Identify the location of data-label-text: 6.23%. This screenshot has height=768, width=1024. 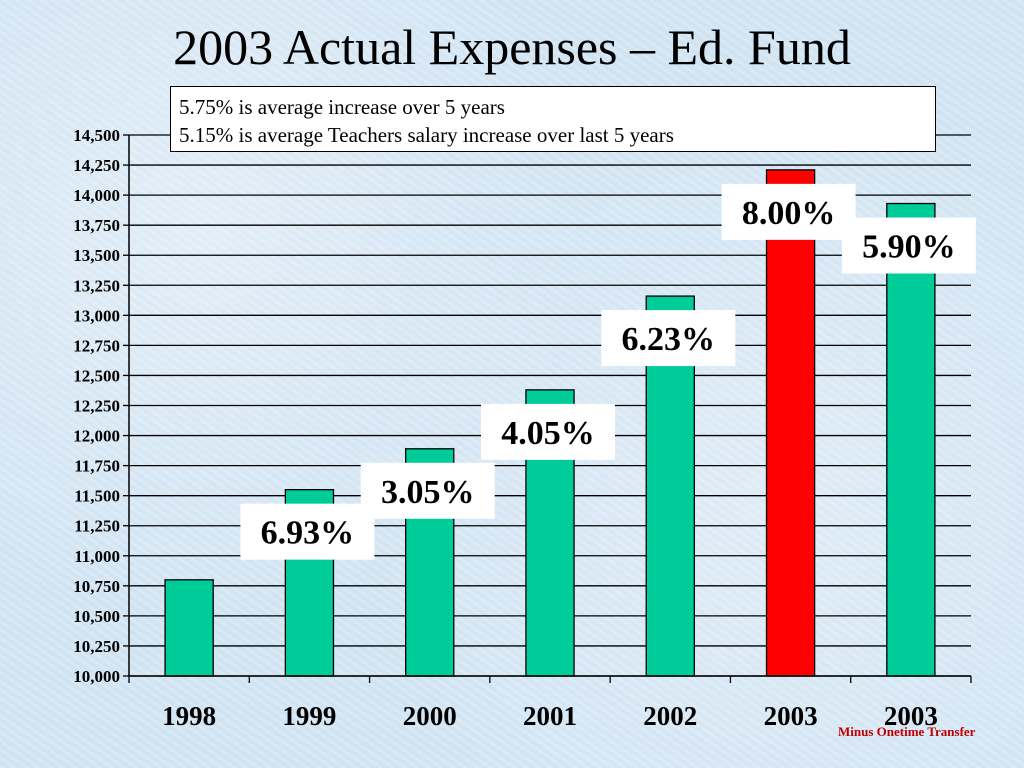
(669, 339).